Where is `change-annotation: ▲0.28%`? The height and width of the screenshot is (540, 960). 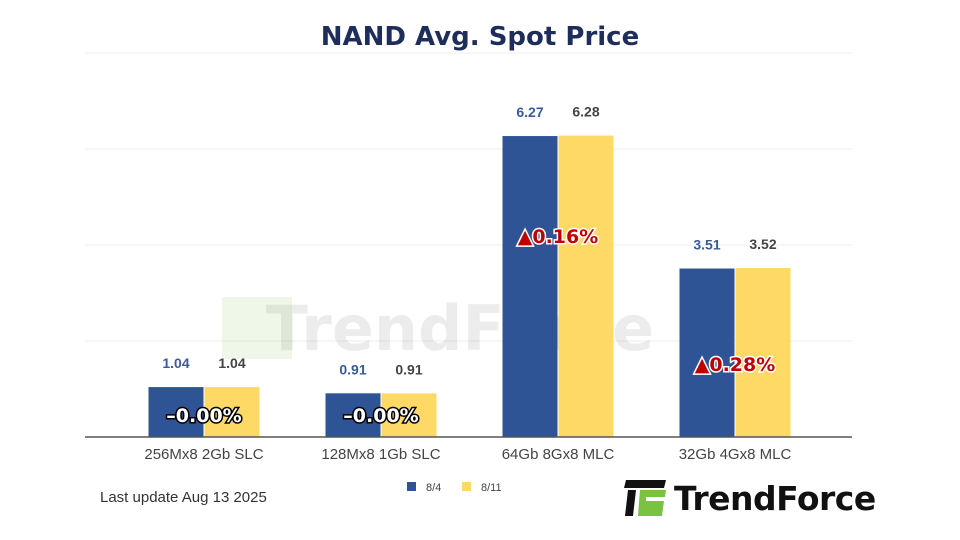
change-annotation: ▲0.28% is located at coordinates (735, 365).